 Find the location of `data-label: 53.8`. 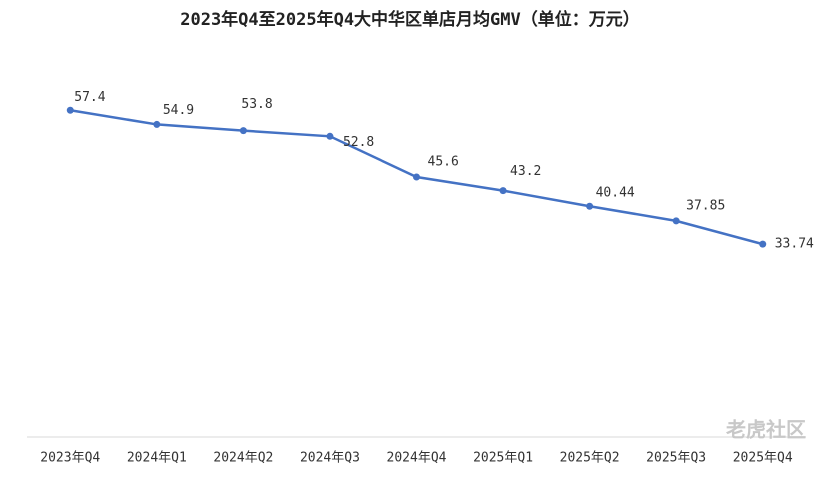

data-label: 53.8 is located at coordinates (256, 104).